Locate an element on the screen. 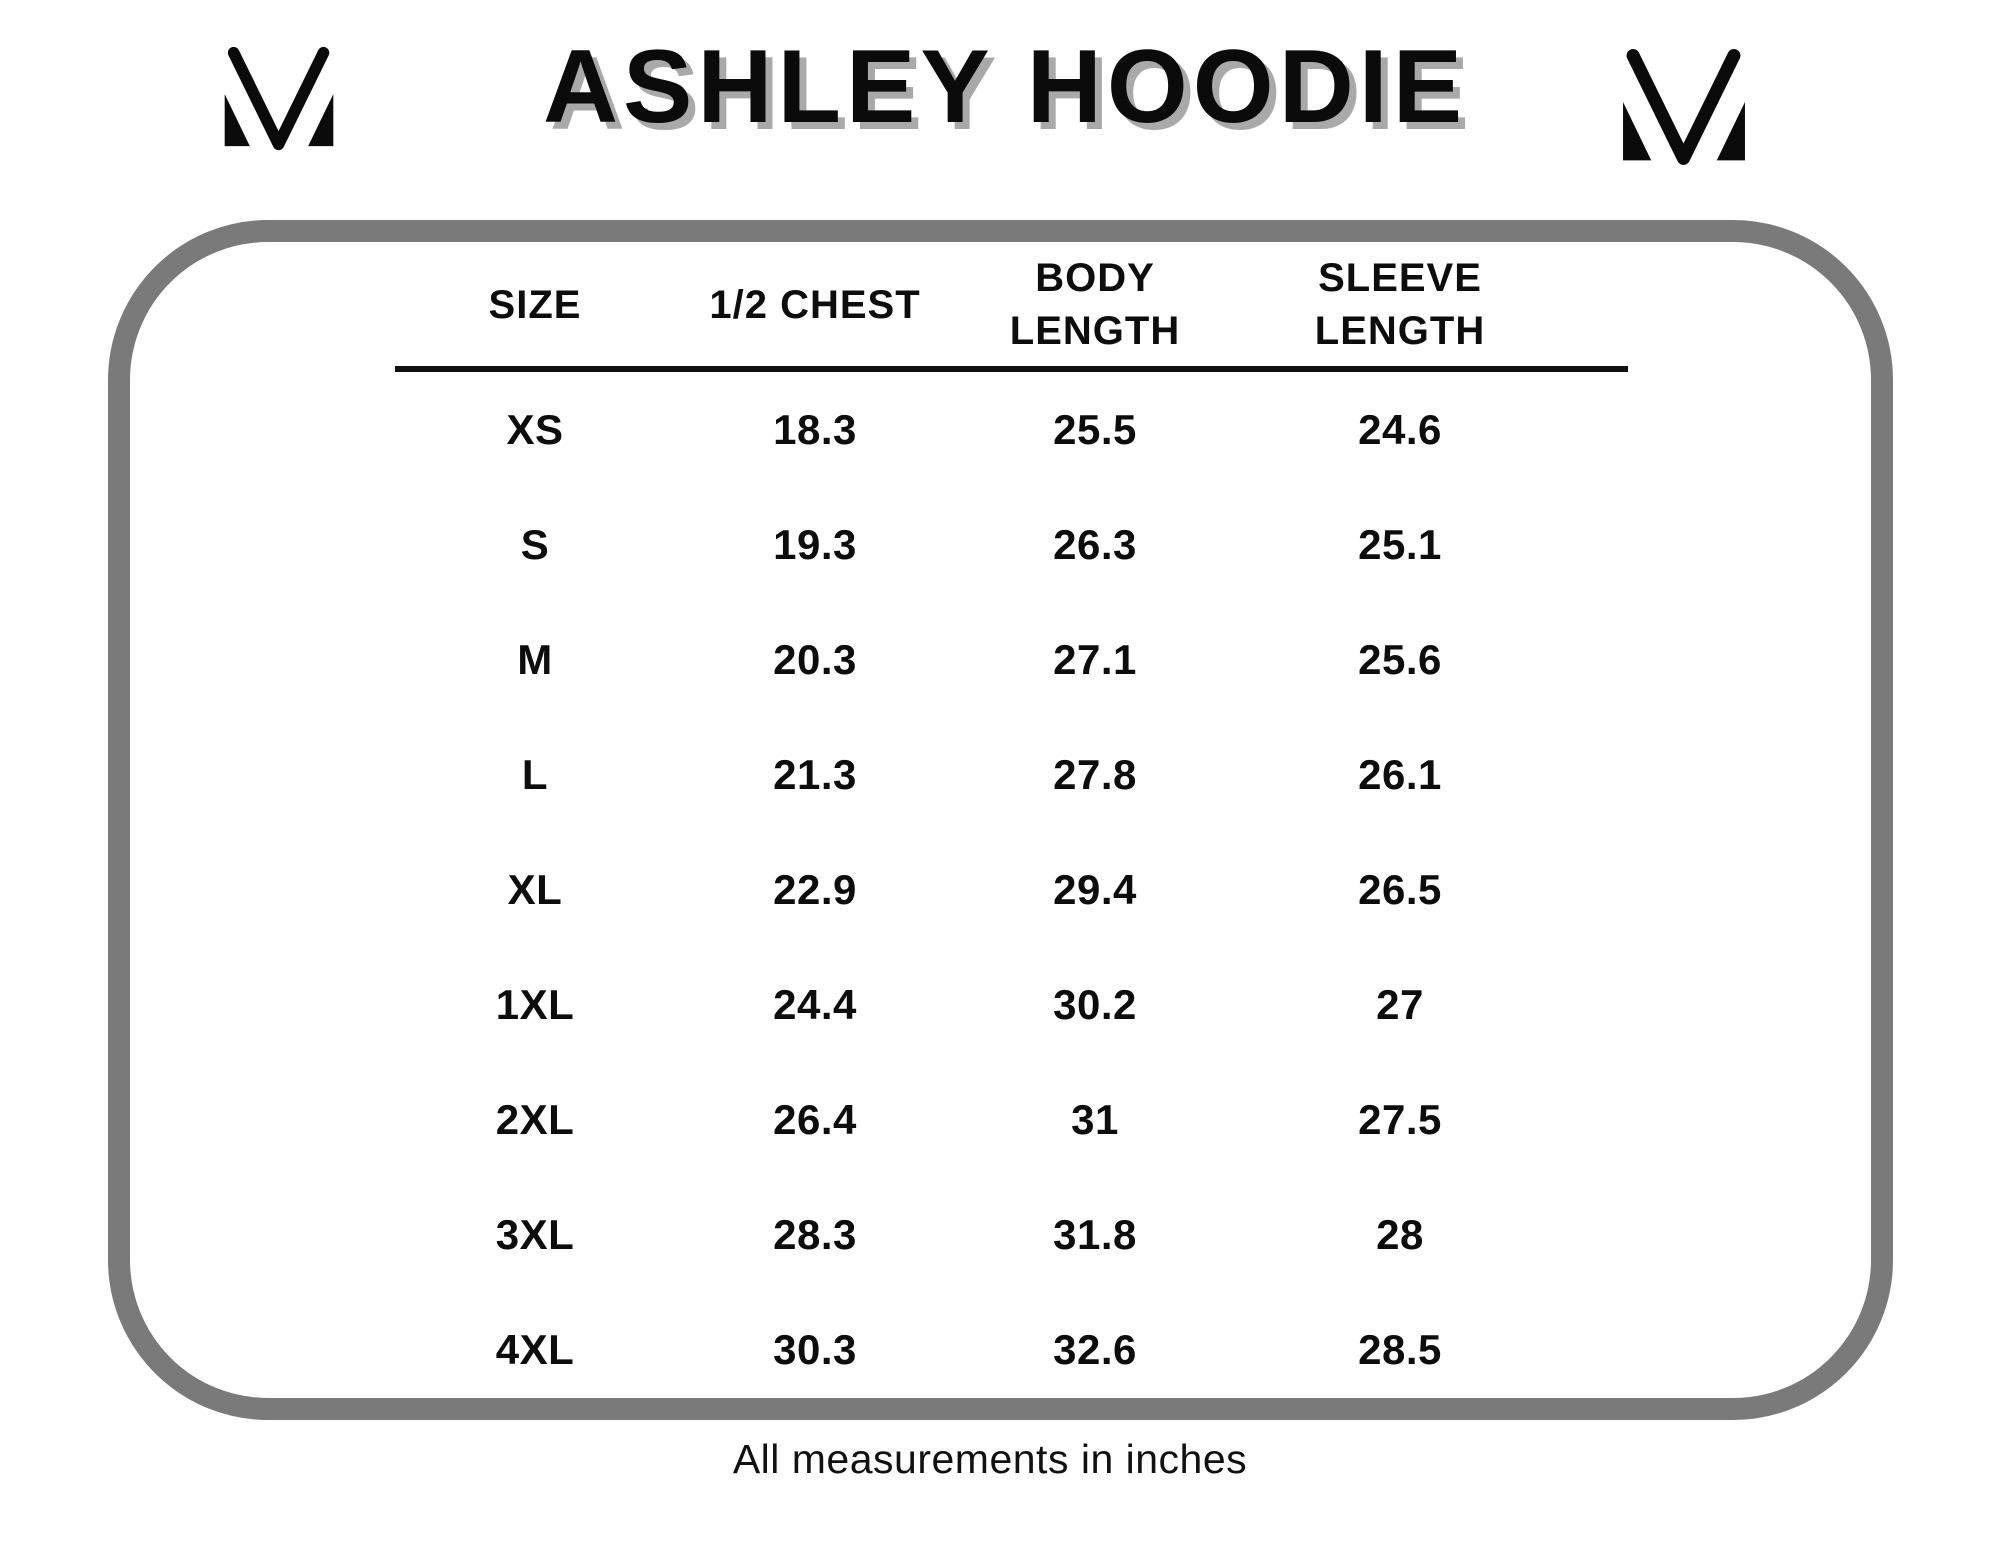 This screenshot has height=1545, width=2000. measurement-value: 25.1 is located at coordinates (1400, 544).